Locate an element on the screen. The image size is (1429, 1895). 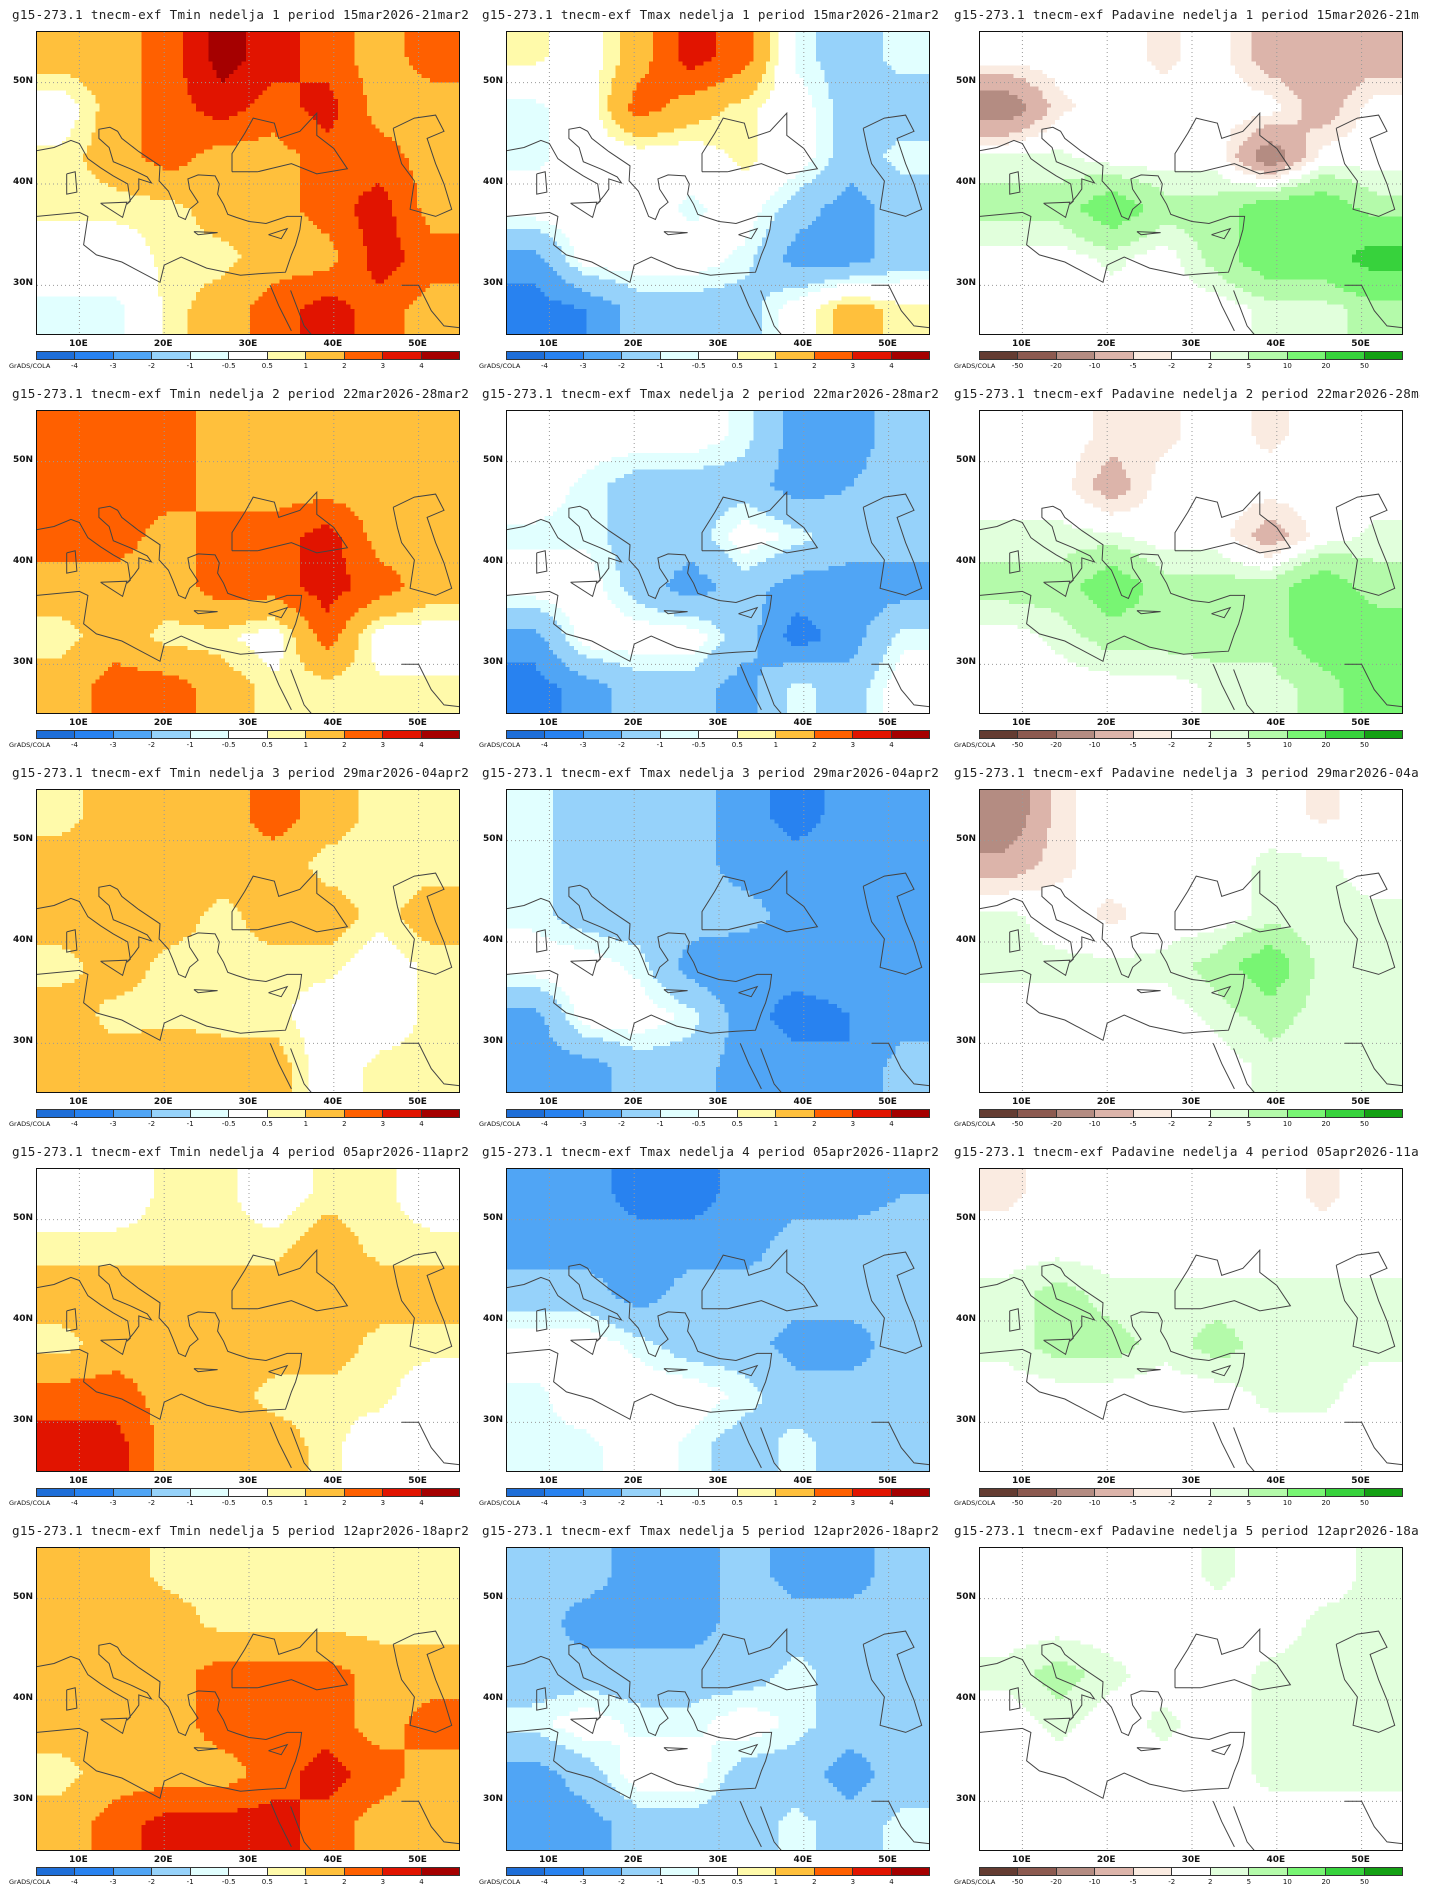
latitude-tick-label: 30N is located at coordinates (22, 1420).